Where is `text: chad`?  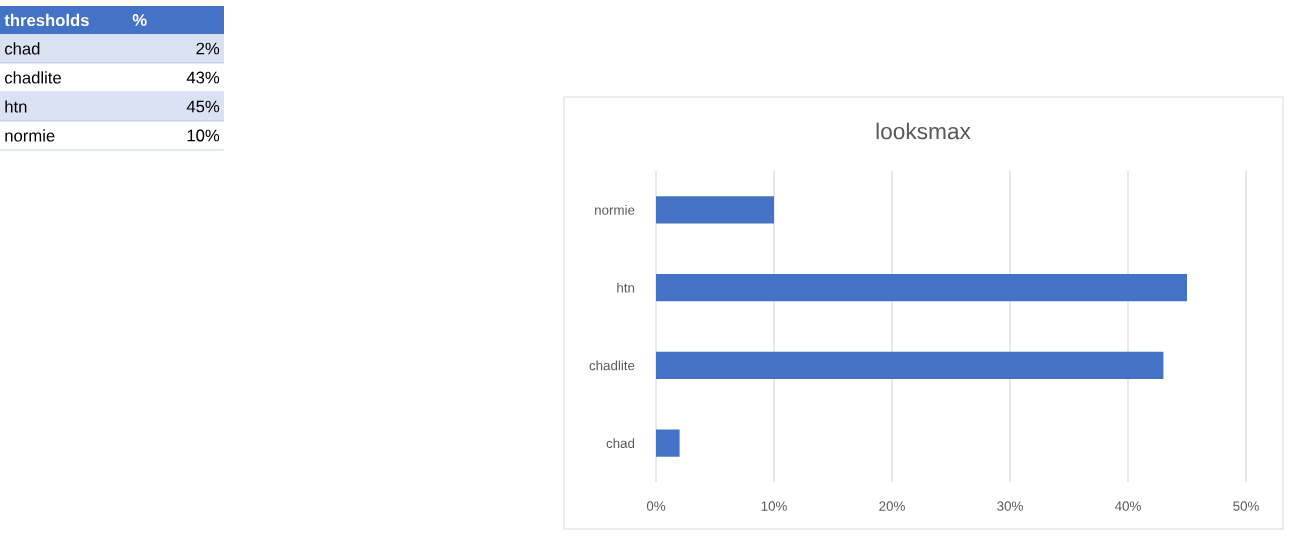
text: chad is located at coordinates (22, 48).